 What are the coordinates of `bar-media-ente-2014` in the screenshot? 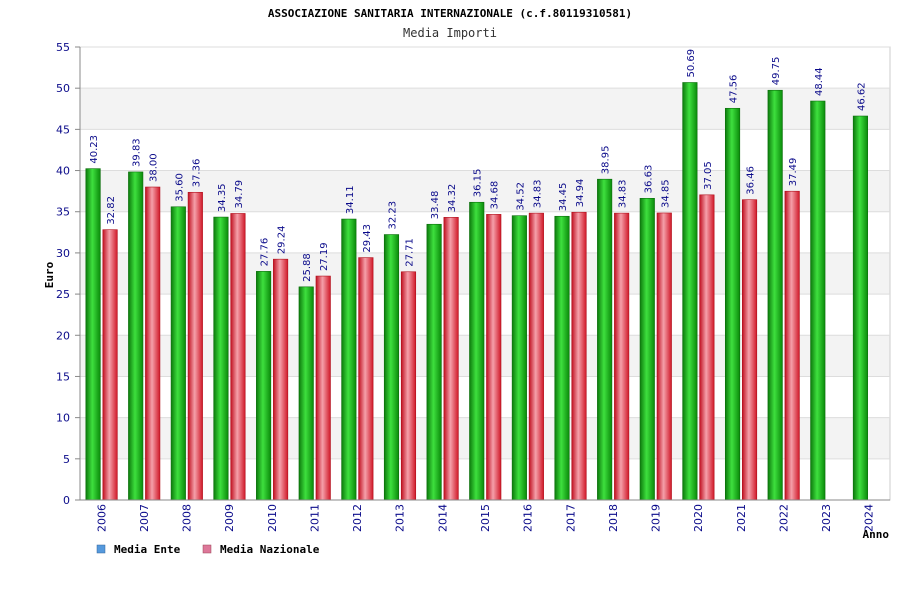 It's located at (434, 362).